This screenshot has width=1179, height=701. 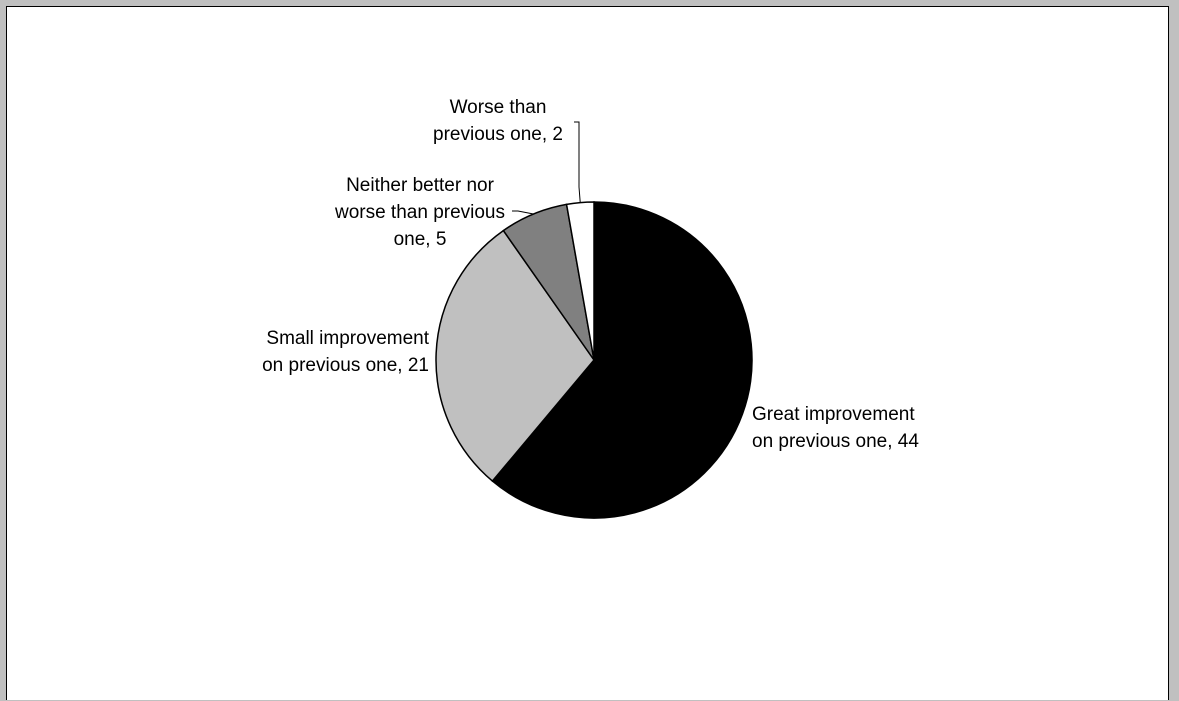 What do you see at coordinates (622, 360) in the screenshot?
I see `pie-slice-great-improvement` at bounding box center [622, 360].